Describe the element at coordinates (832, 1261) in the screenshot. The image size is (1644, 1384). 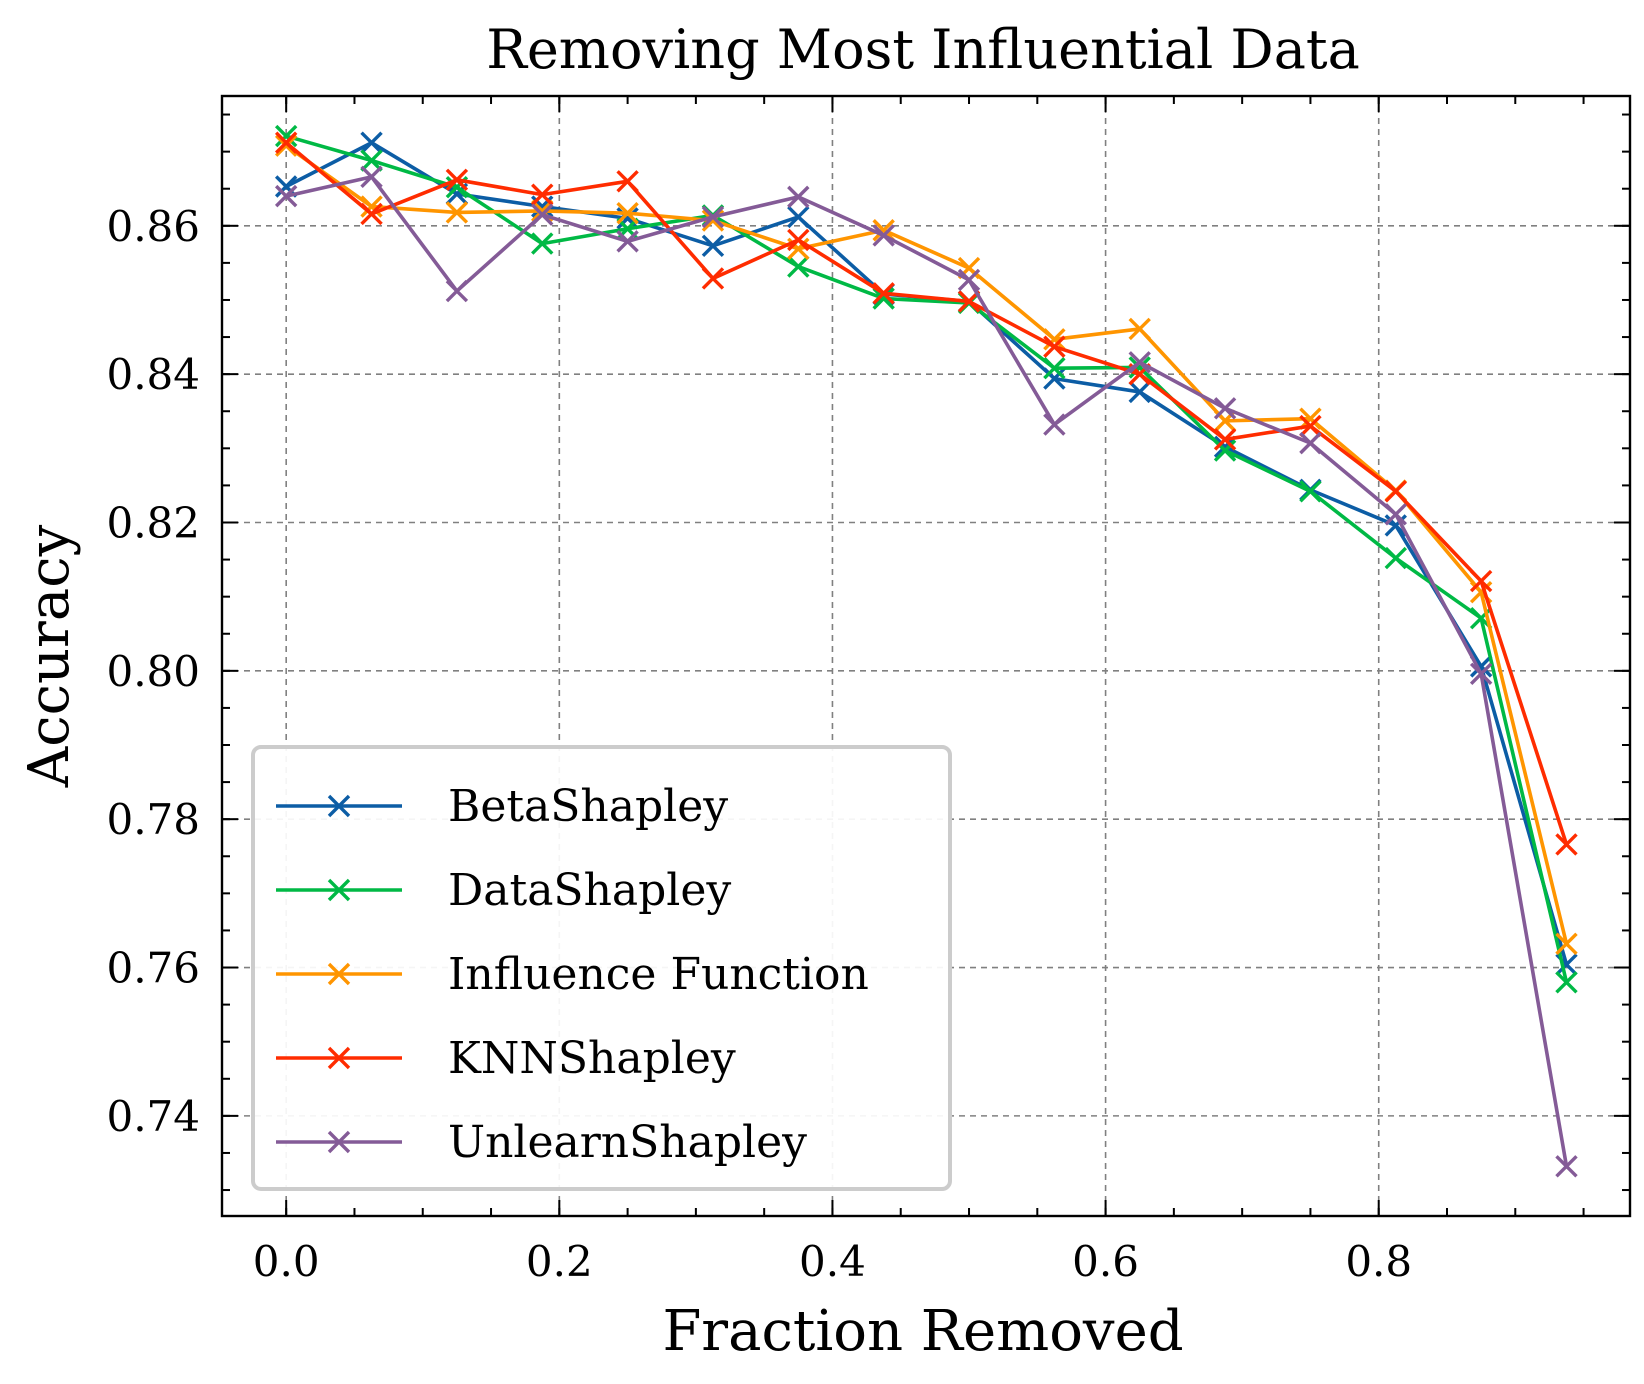
I see `x-tick-label: 0.4` at that location.